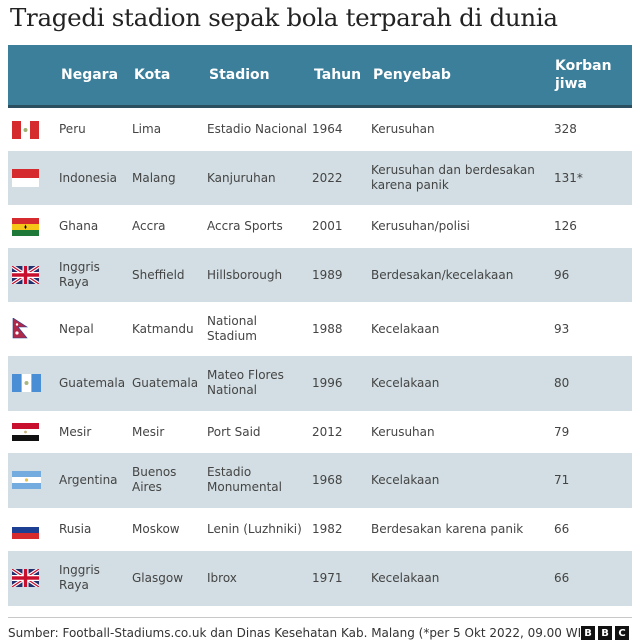  What do you see at coordinates (420, 226) in the screenshot?
I see `cell-cause: Kerusuhan/polisi` at bounding box center [420, 226].